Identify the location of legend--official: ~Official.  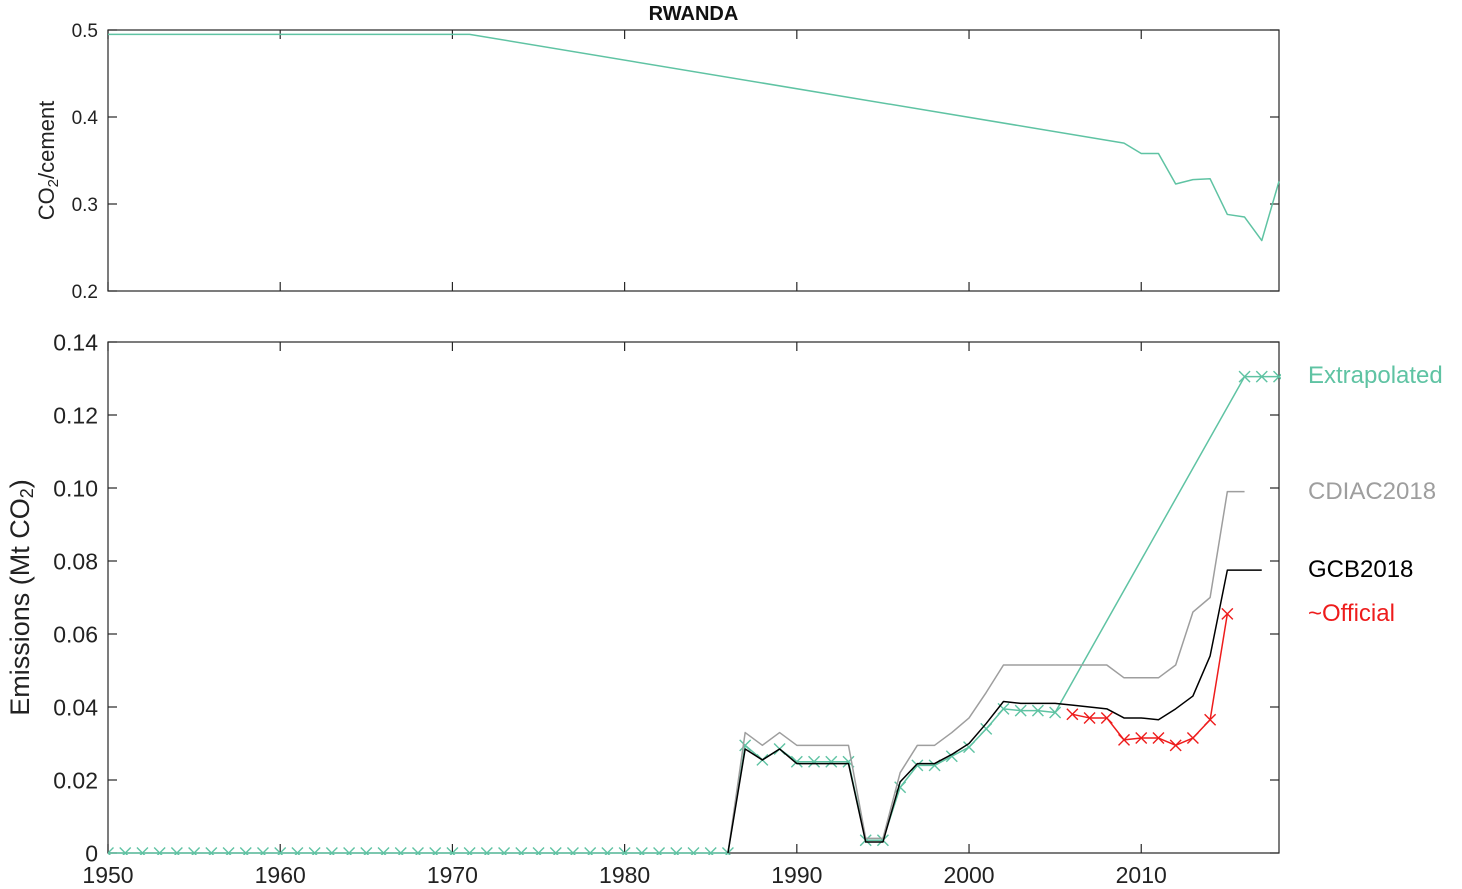
(1351, 613).